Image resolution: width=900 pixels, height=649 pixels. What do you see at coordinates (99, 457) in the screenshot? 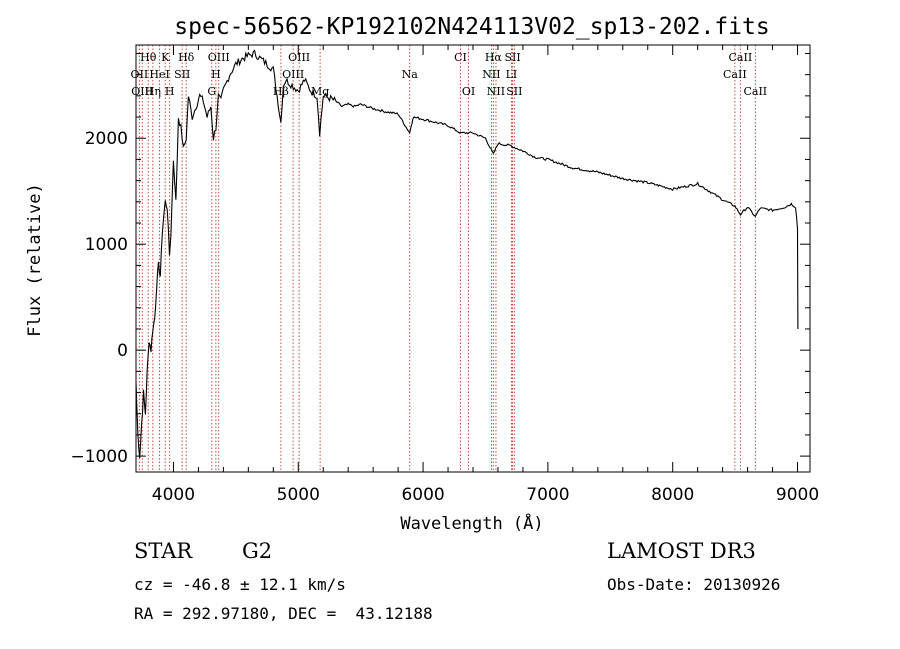
I see `y-tick-label: −1000` at bounding box center [99, 457].